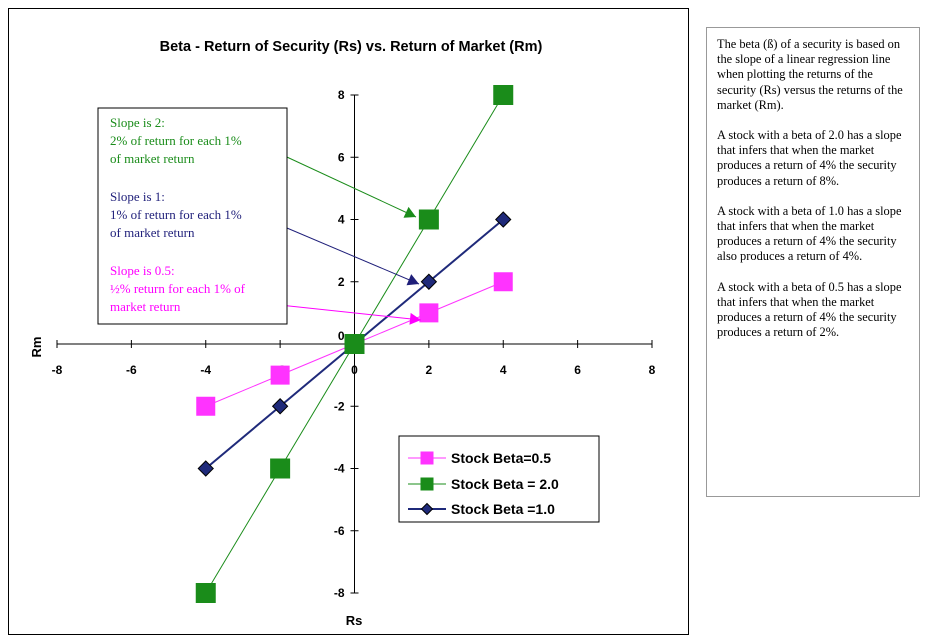  I want to click on annotation-text: Slope is 0.5:, so click(142, 270).